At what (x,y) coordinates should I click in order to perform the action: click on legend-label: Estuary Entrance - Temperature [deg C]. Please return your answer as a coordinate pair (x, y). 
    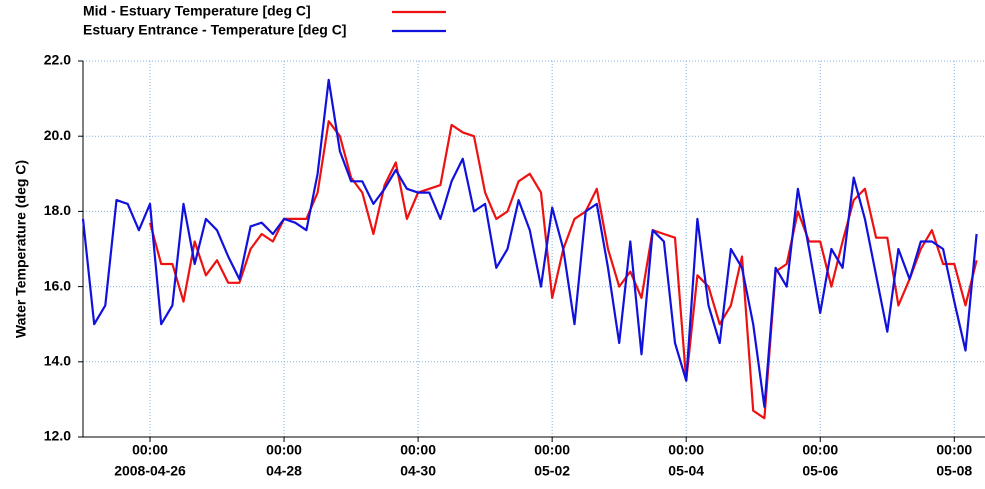
    Looking at the image, I should click on (214, 30).